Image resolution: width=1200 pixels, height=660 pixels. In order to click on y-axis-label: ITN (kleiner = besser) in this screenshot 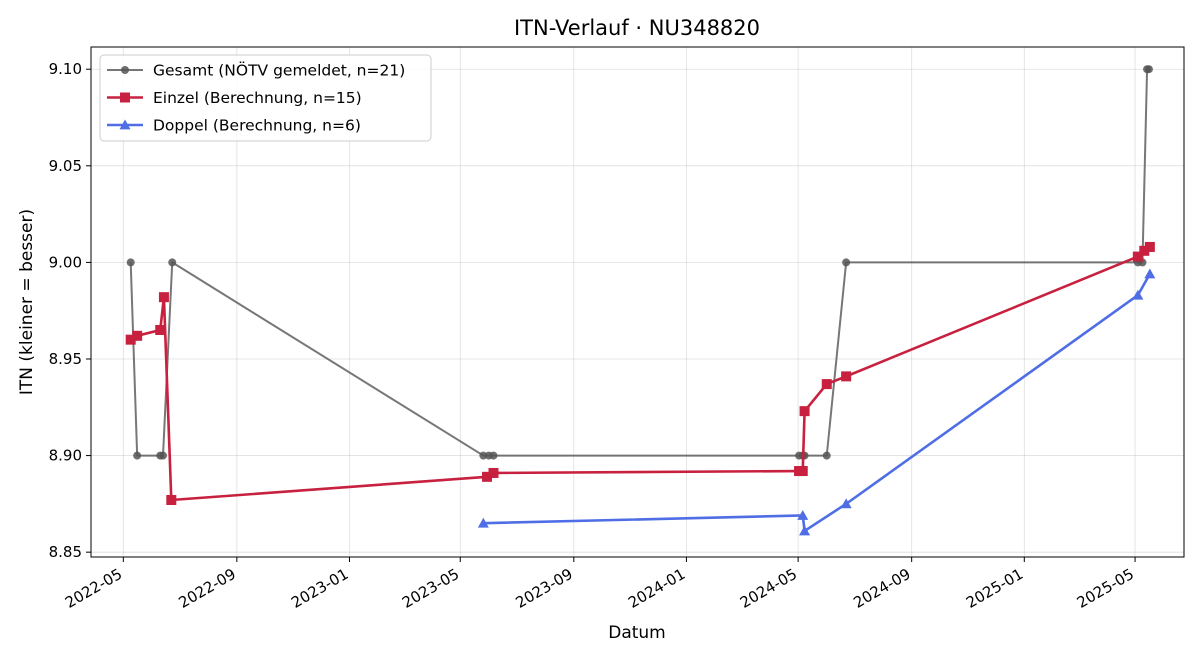, I will do `click(27, 302)`.